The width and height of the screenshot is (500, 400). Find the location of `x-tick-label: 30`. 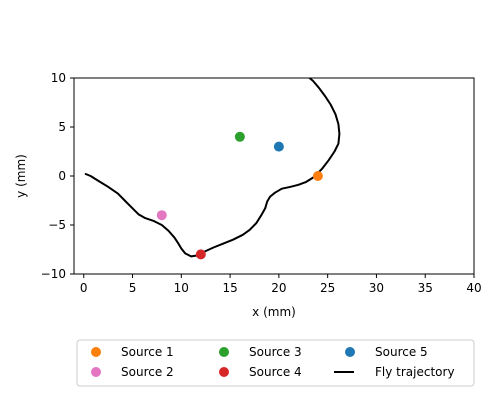

x-tick-label: 30 is located at coordinates (376, 288).